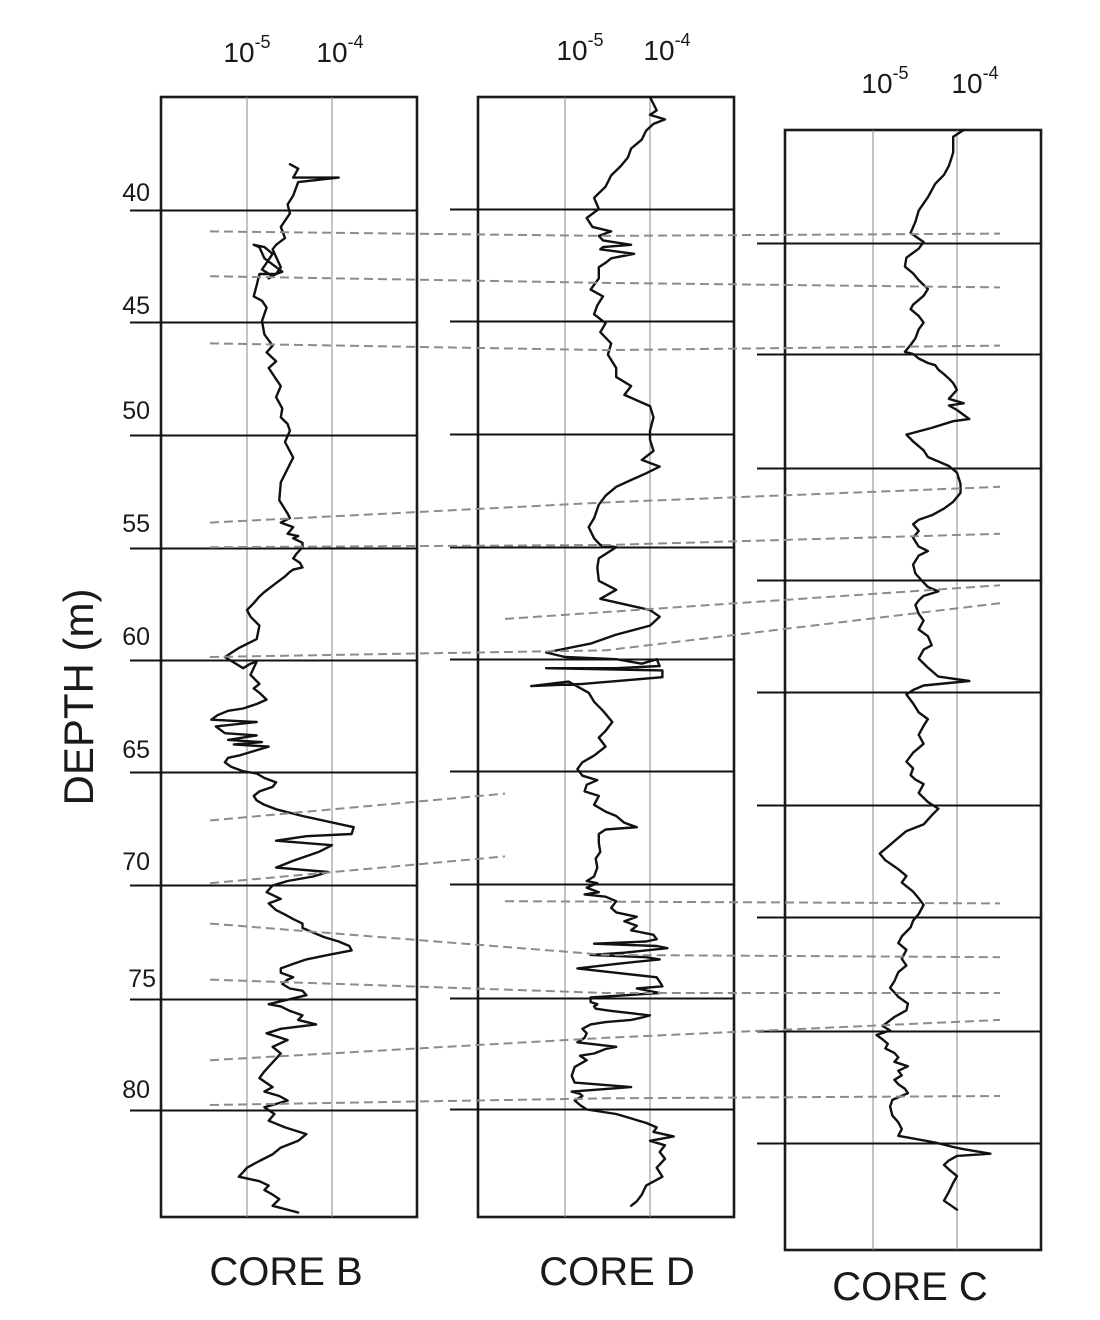 Image resolution: width=1100 pixels, height=1320 pixels. I want to click on depth-label-45: 45, so click(136, 306).